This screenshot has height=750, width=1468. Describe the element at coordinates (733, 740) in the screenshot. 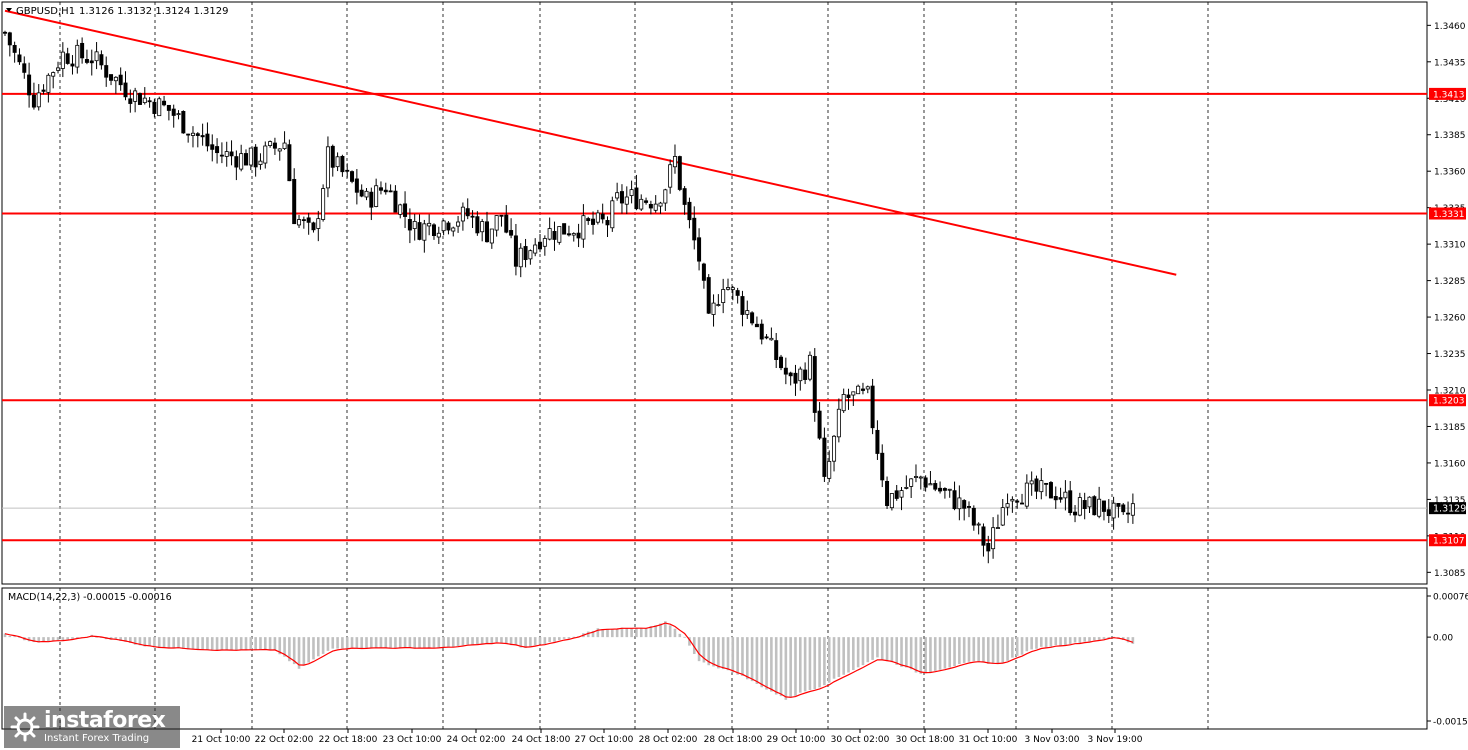

I see `time-tick-label: 28 Oct 18:00` at that location.